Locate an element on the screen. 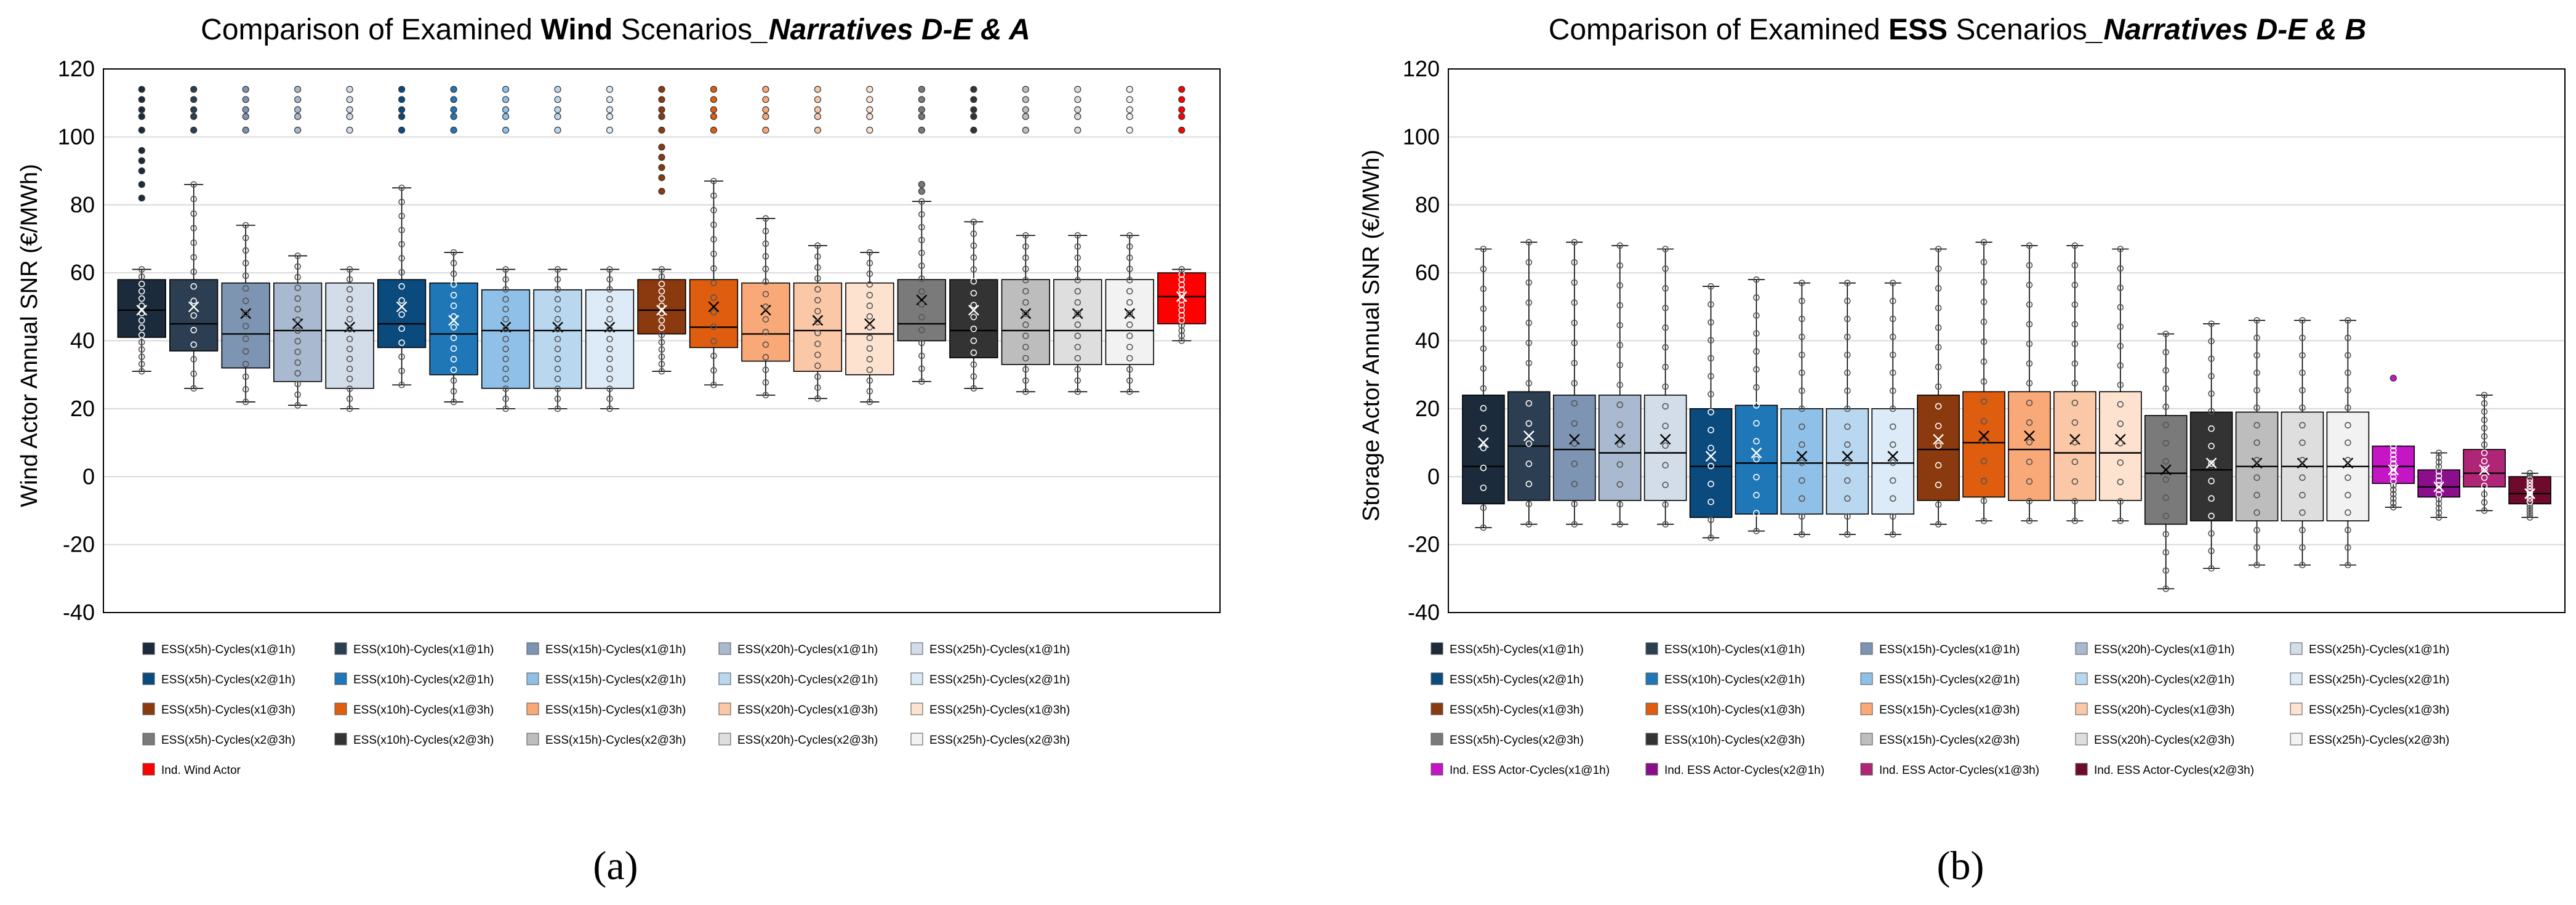  y-tick-label: -20 is located at coordinates (1424, 545).